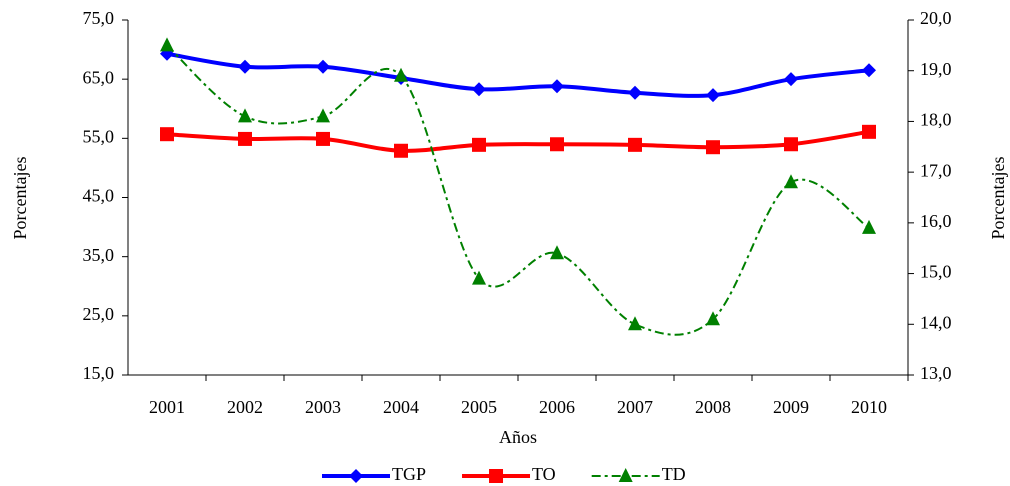 The height and width of the screenshot is (486, 1010). I want to click on y2-tick-label: 17,0, so click(936, 170).